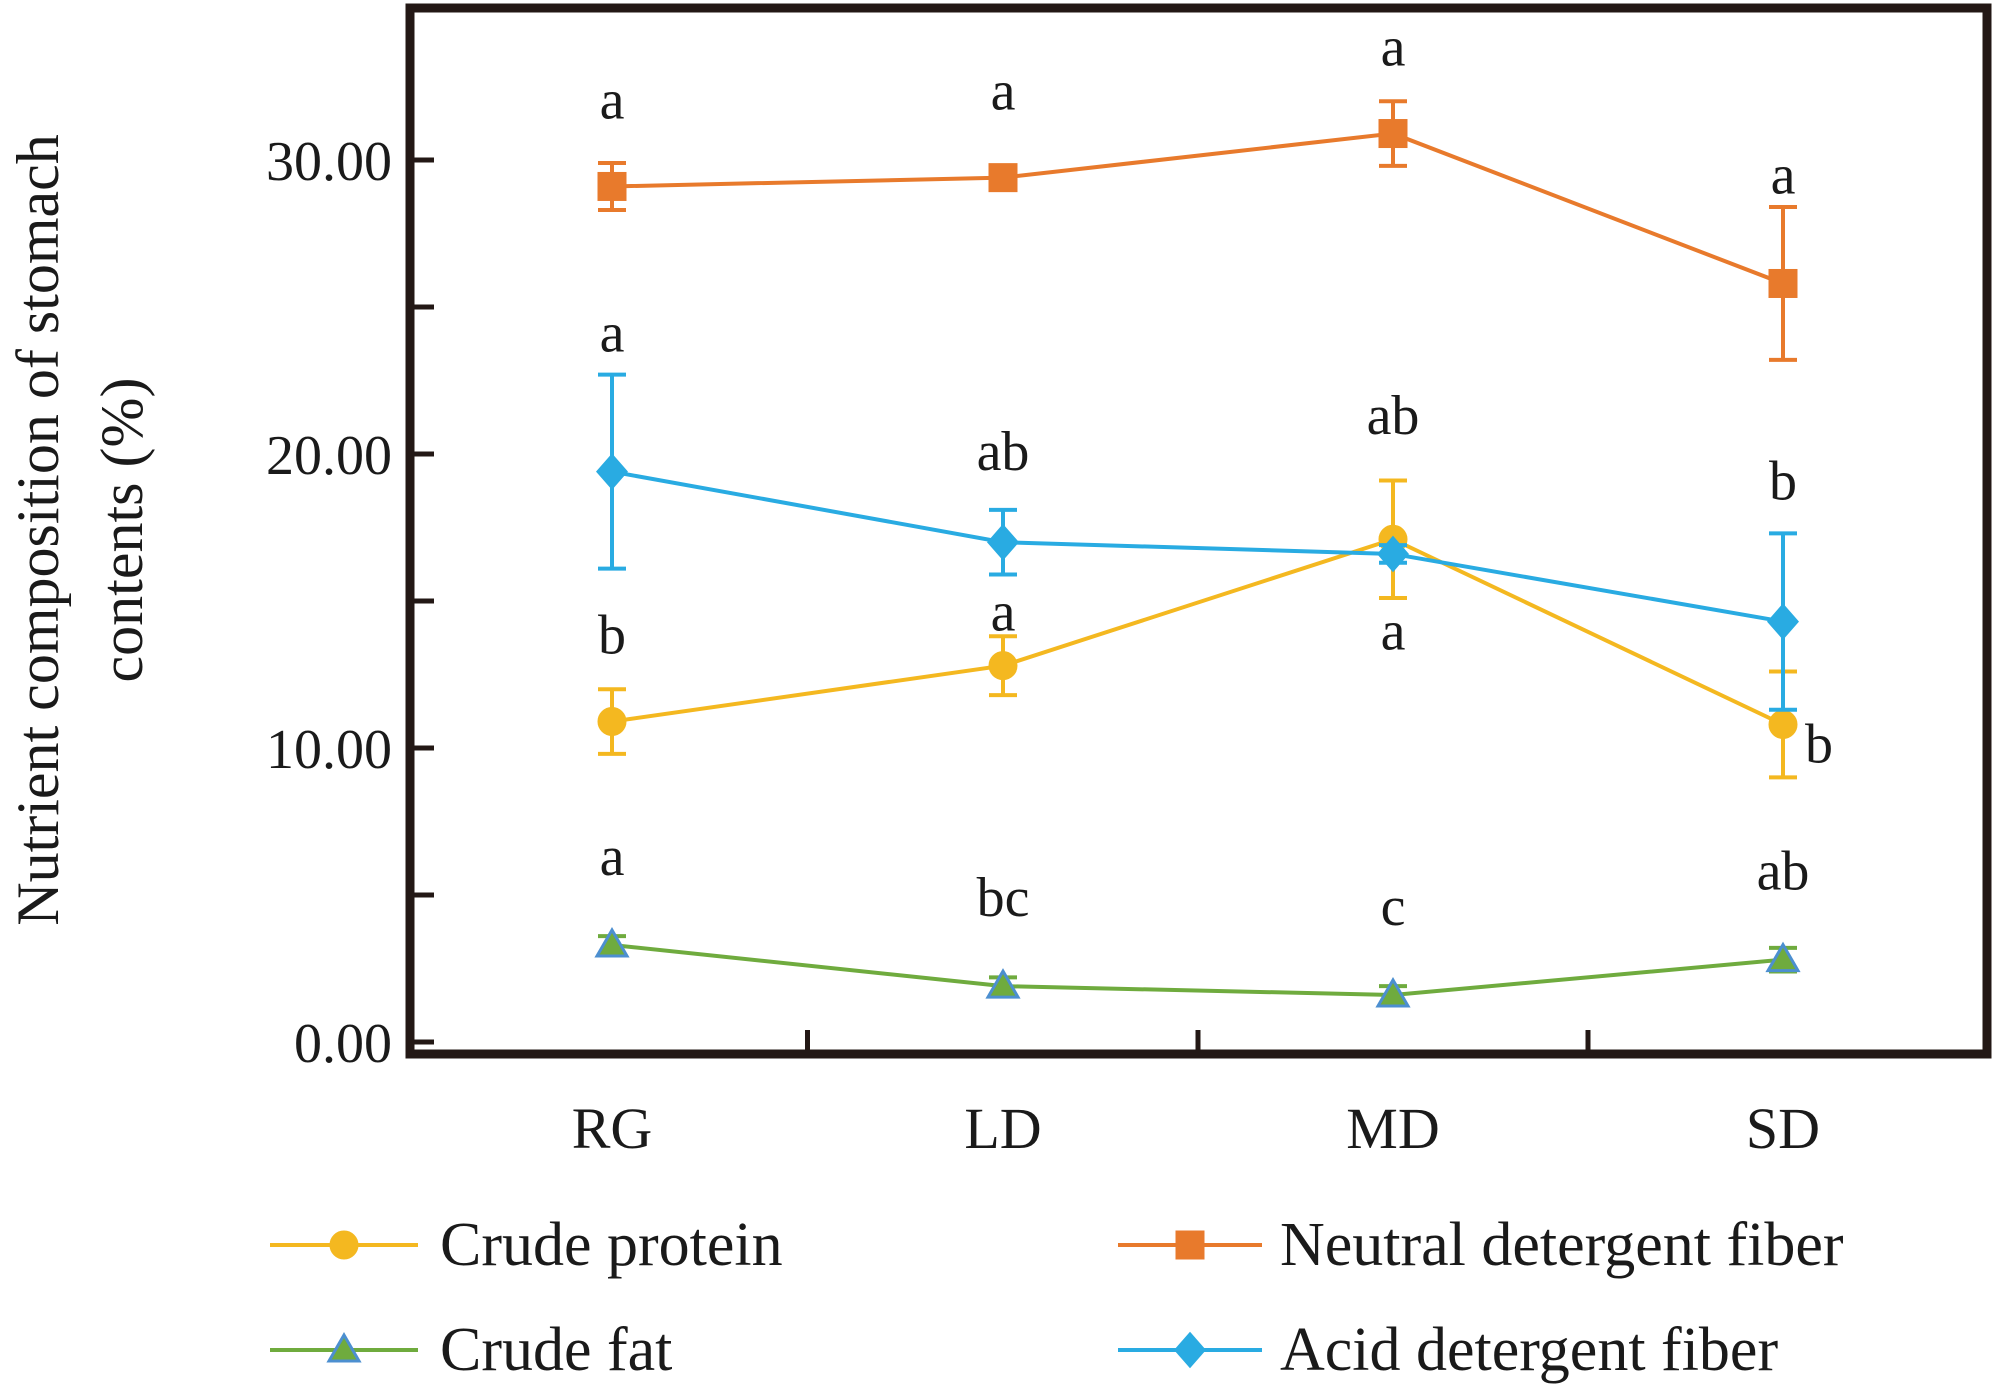 The image size is (1995, 1397). I want to click on legend-item-crude-fat: Crude fat, so click(471, 1350).